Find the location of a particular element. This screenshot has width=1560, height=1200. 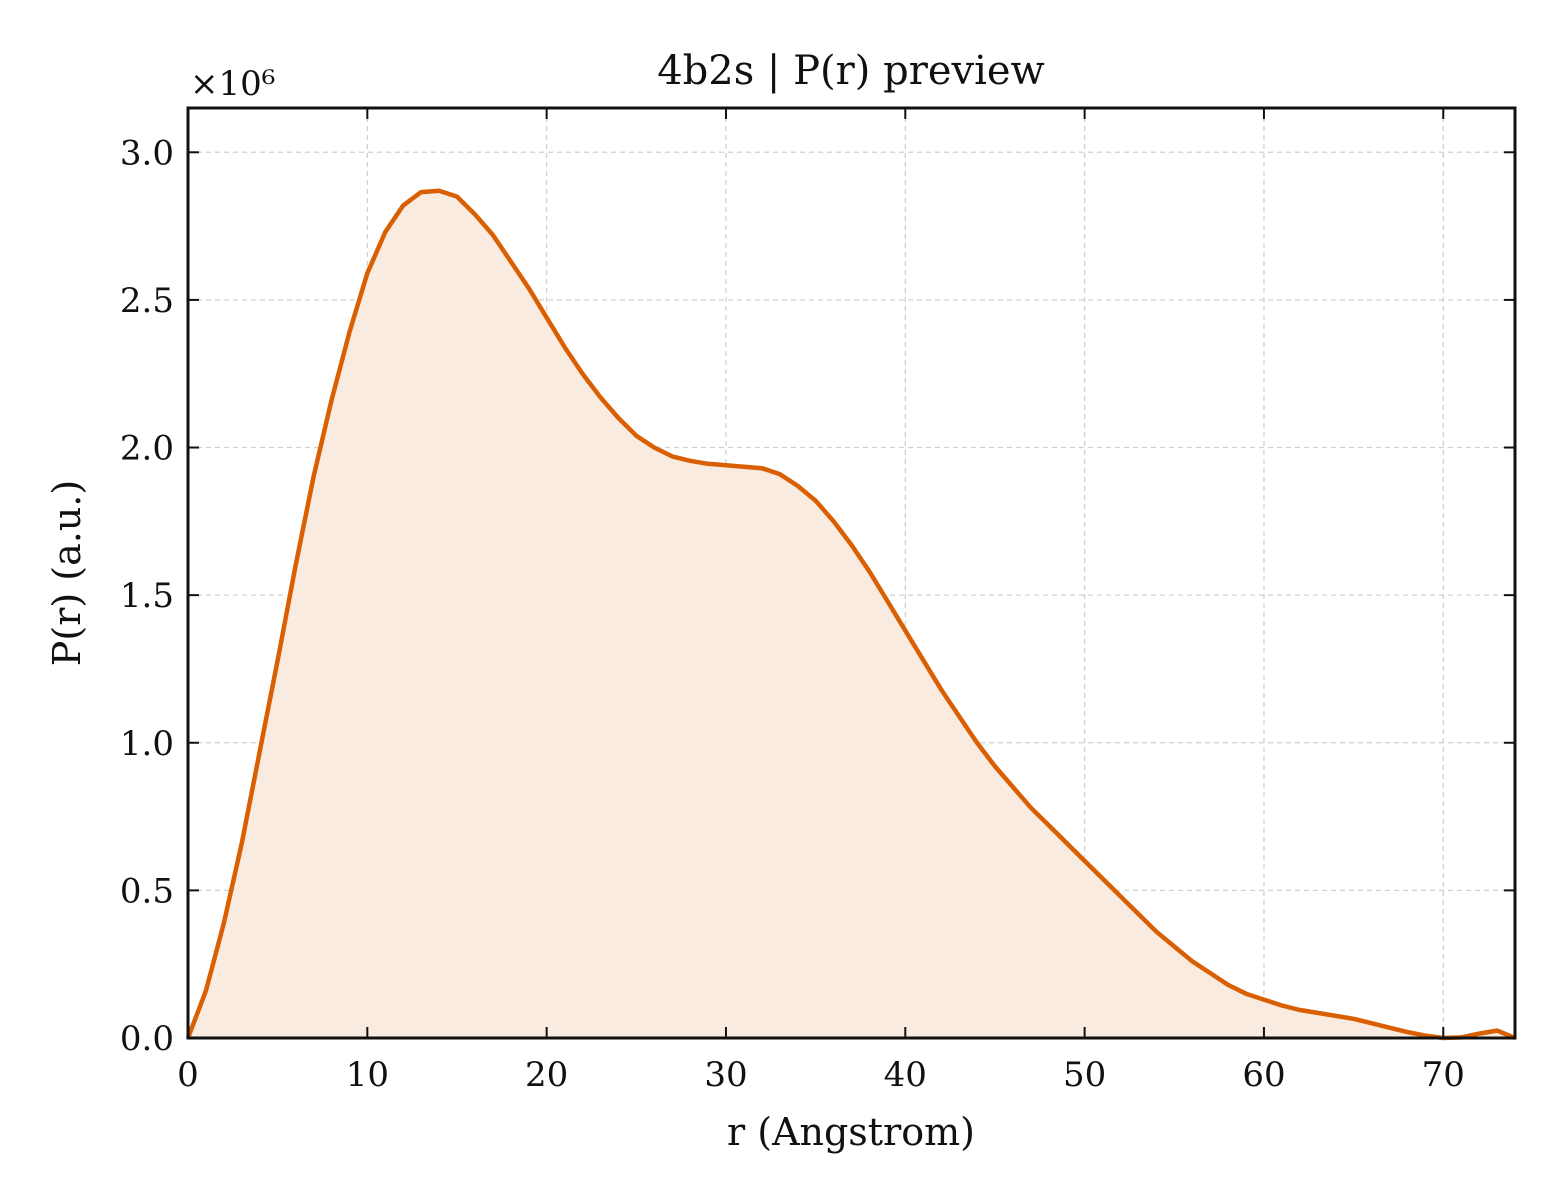

y-axis-multiplier: ×10⁶ is located at coordinates (232, 84).